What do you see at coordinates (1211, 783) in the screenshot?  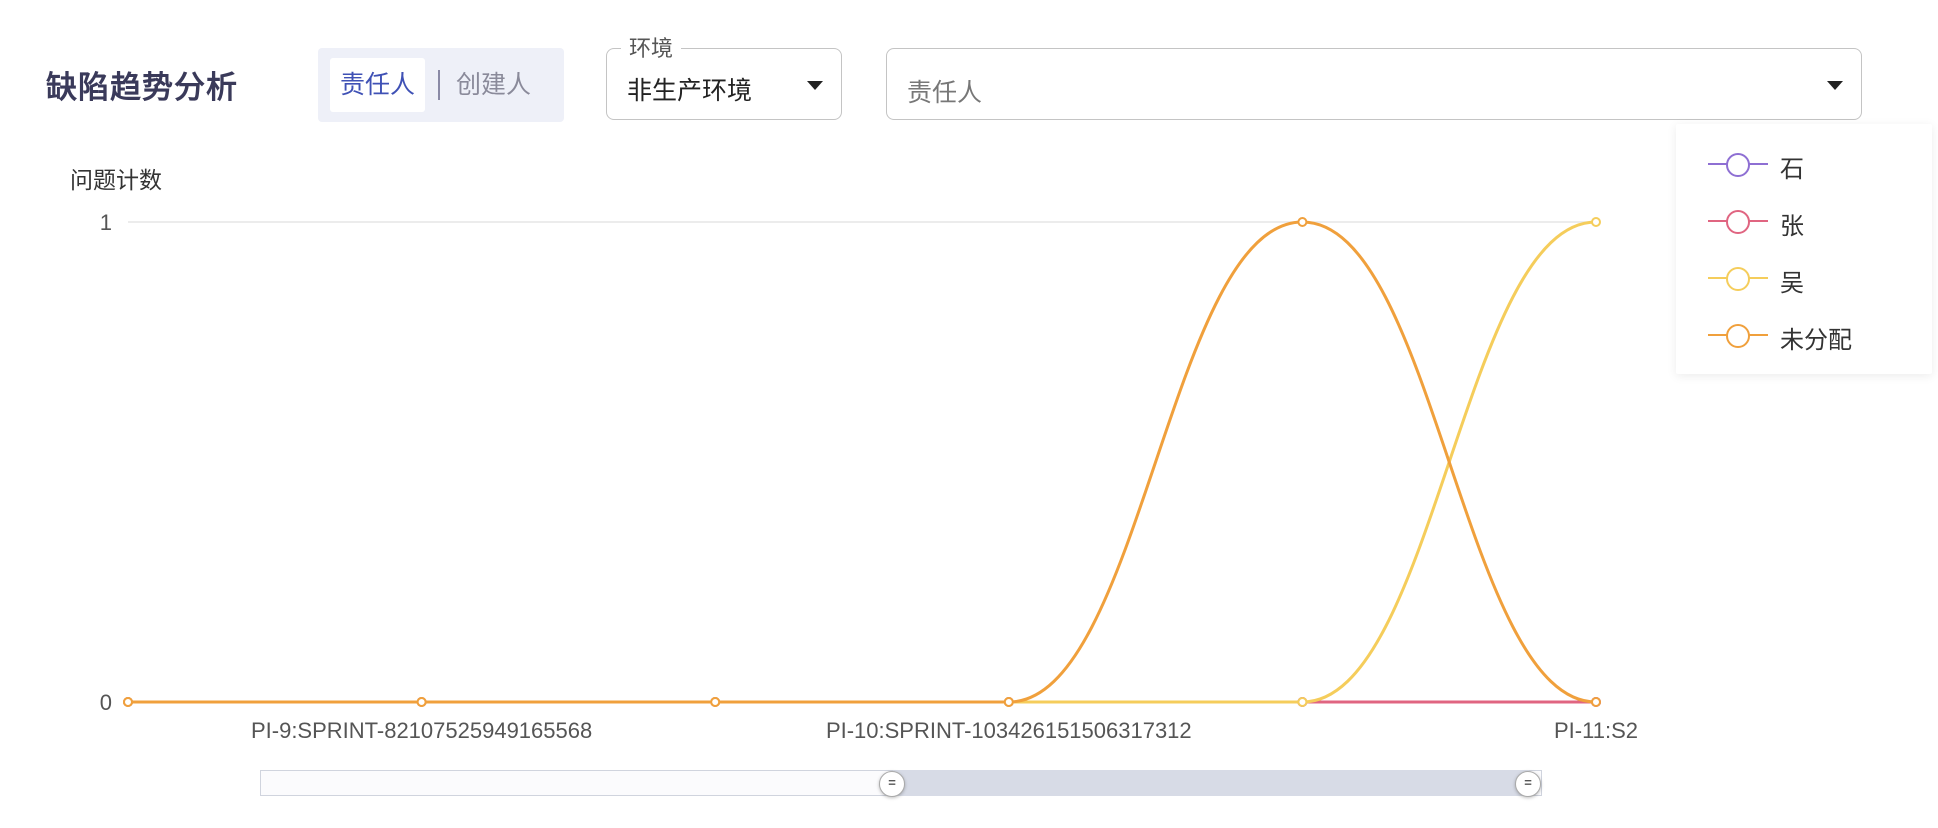 I see `zoom-slider-range` at bounding box center [1211, 783].